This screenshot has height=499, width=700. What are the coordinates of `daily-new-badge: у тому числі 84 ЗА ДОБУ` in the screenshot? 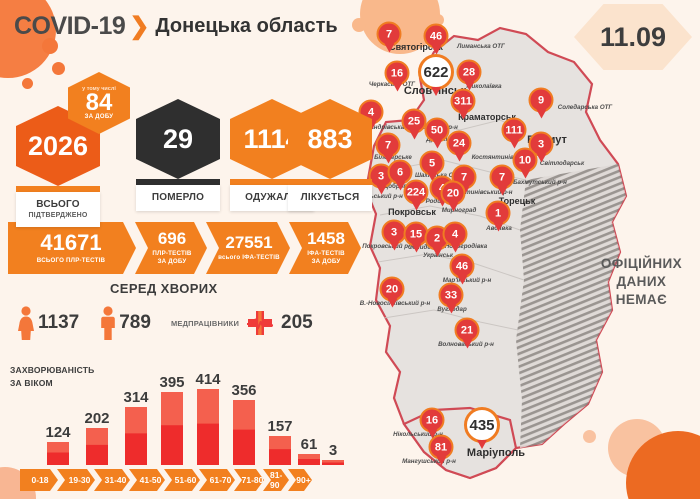 It's located at (99, 103).